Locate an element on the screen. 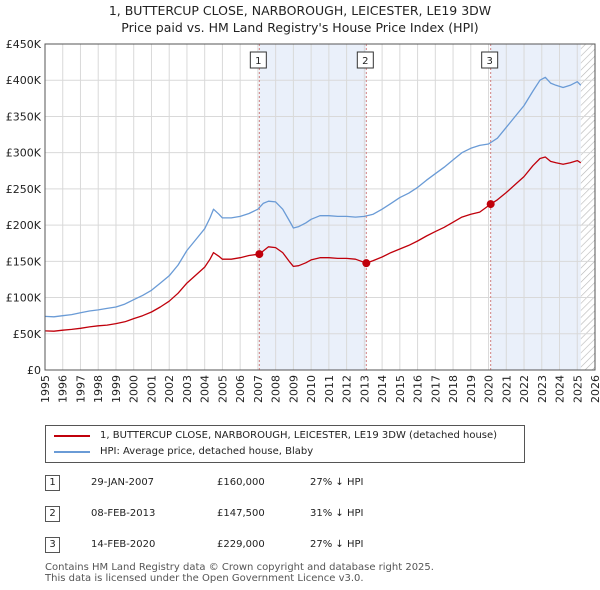 The height and width of the screenshot is (590, 600). x-tick-label: 2018 is located at coordinates (453, 389).